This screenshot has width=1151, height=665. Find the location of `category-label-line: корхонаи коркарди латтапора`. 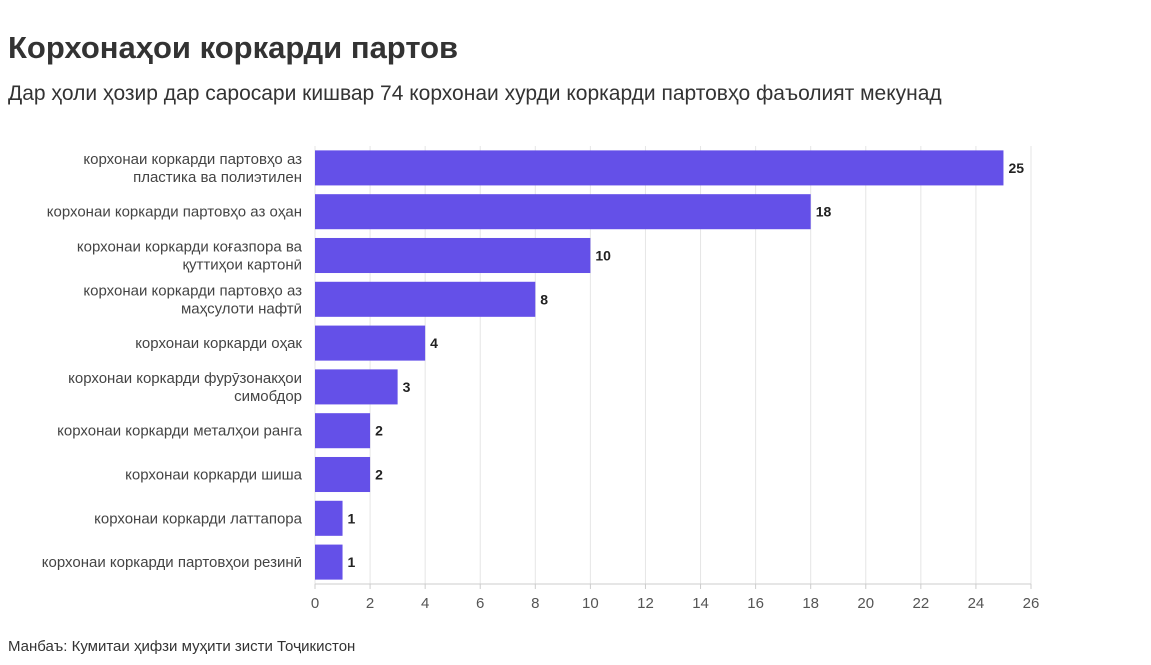

category-label-line: корхонаи коркарди латтапора is located at coordinates (198, 518).